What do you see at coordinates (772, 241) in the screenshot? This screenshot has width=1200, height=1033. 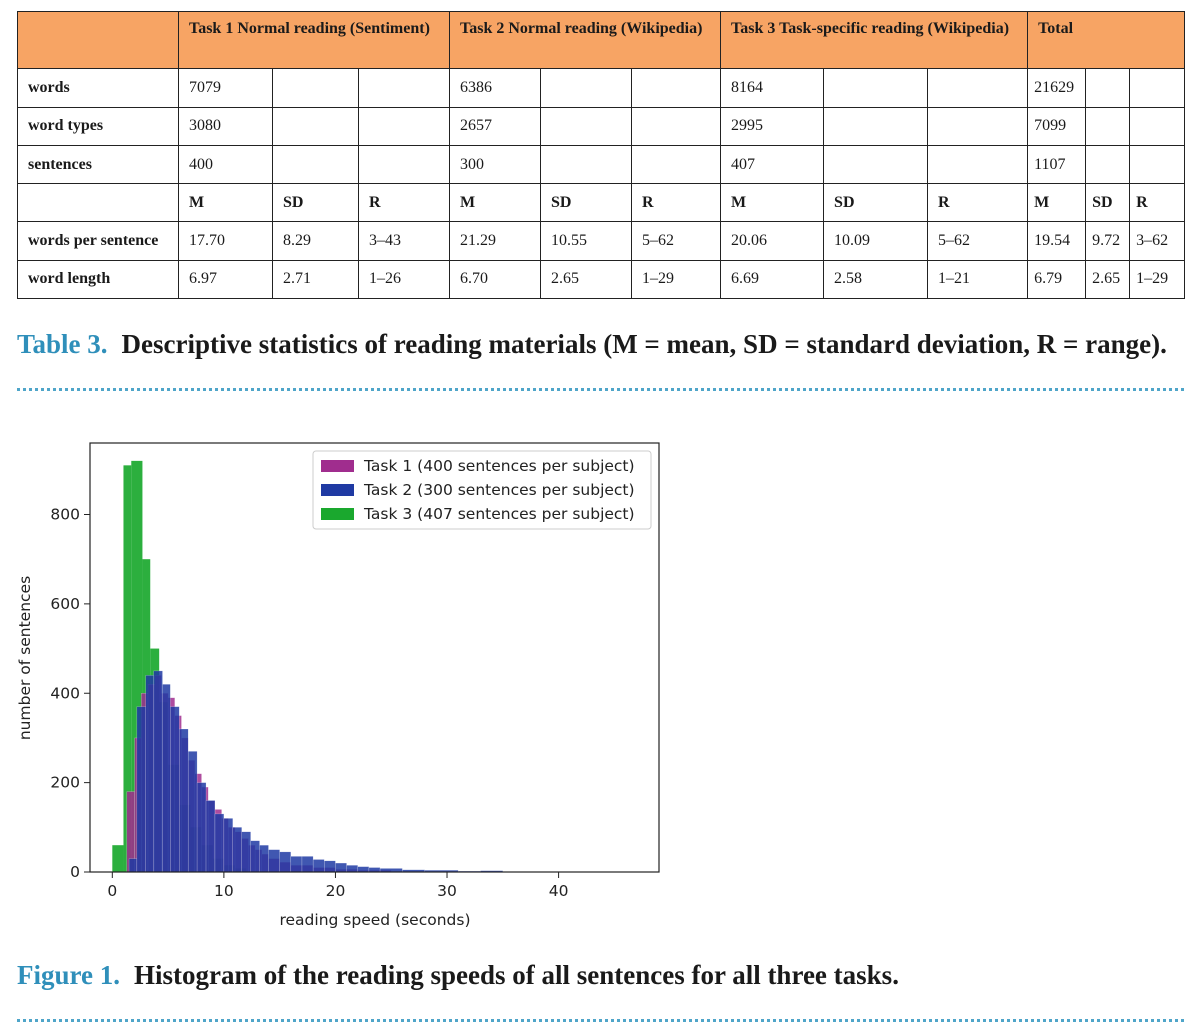 I see `cell-value: 20.06` at bounding box center [772, 241].